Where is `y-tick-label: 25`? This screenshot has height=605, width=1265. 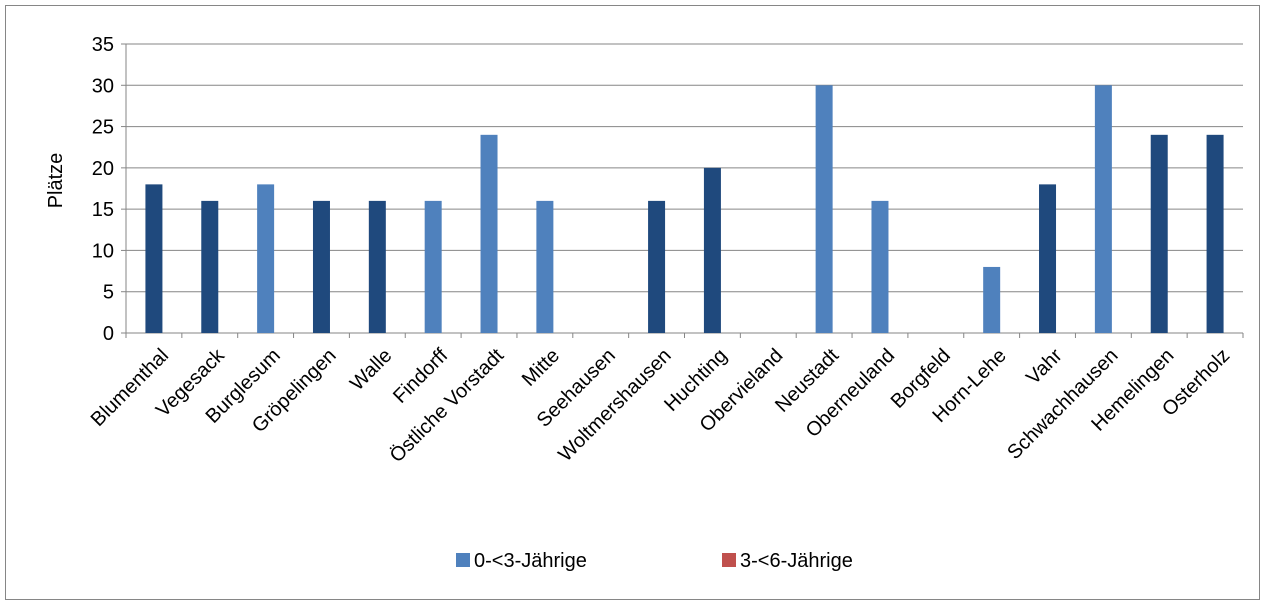
y-tick-label: 25 is located at coordinates (103, 128).